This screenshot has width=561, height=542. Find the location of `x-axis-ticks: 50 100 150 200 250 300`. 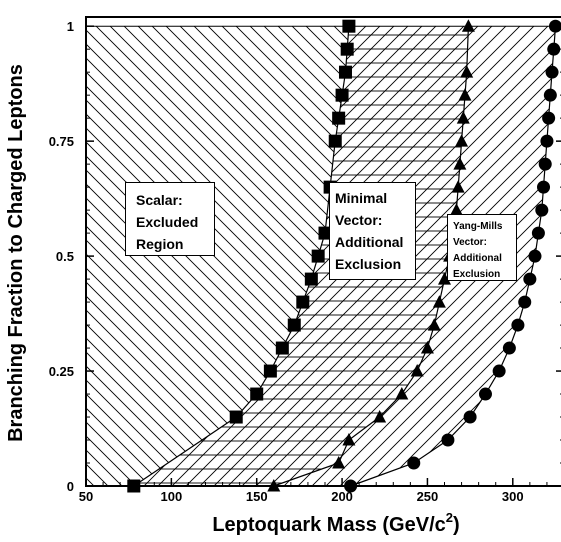

x-axis-ticks: 50 100 150 200 250 300 is located at coordinates (313, 491).